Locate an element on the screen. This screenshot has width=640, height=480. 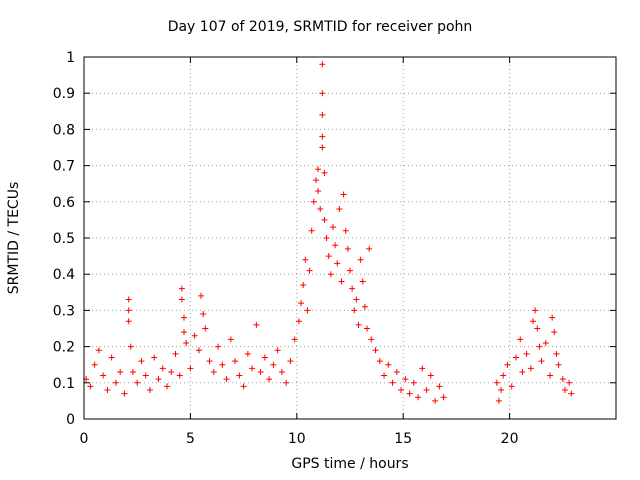
y-tick-label: 0.8 is located at coordinates (64, 130).